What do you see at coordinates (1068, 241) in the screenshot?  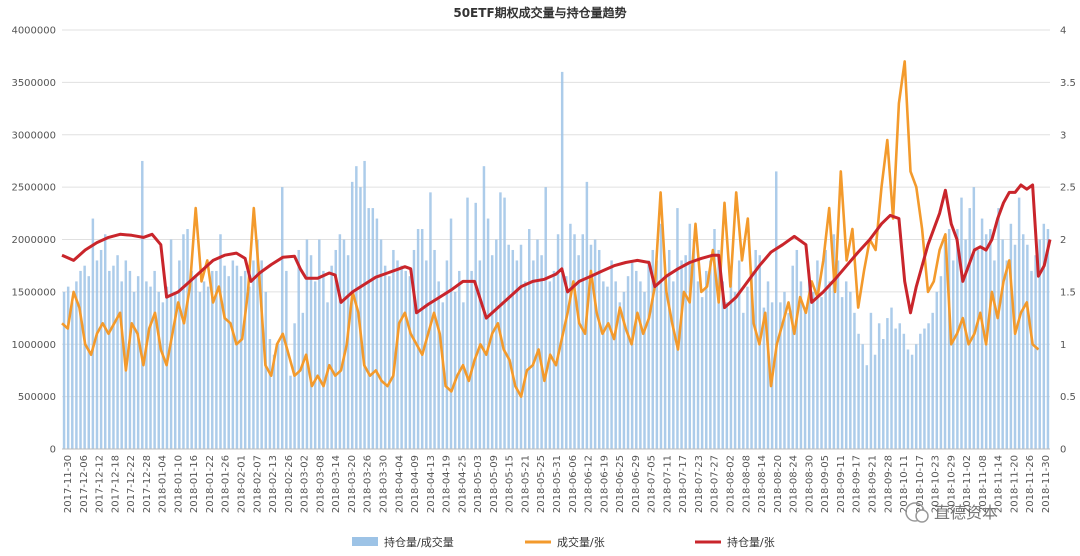 I see `right-axis: 0 0.5 1 1.5 2 2.5 3 3.5 4` at bounding box center [1068, 241].